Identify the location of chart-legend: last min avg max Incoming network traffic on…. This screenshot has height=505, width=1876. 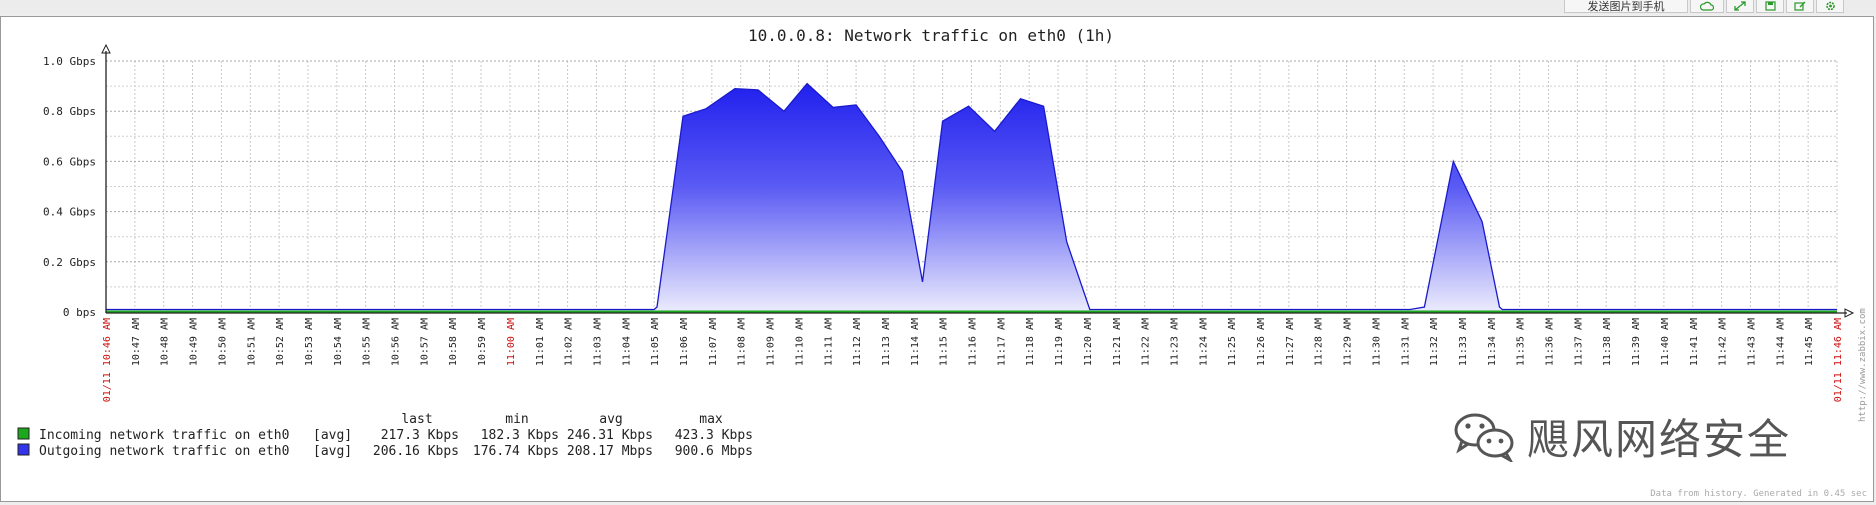
(385, 435).